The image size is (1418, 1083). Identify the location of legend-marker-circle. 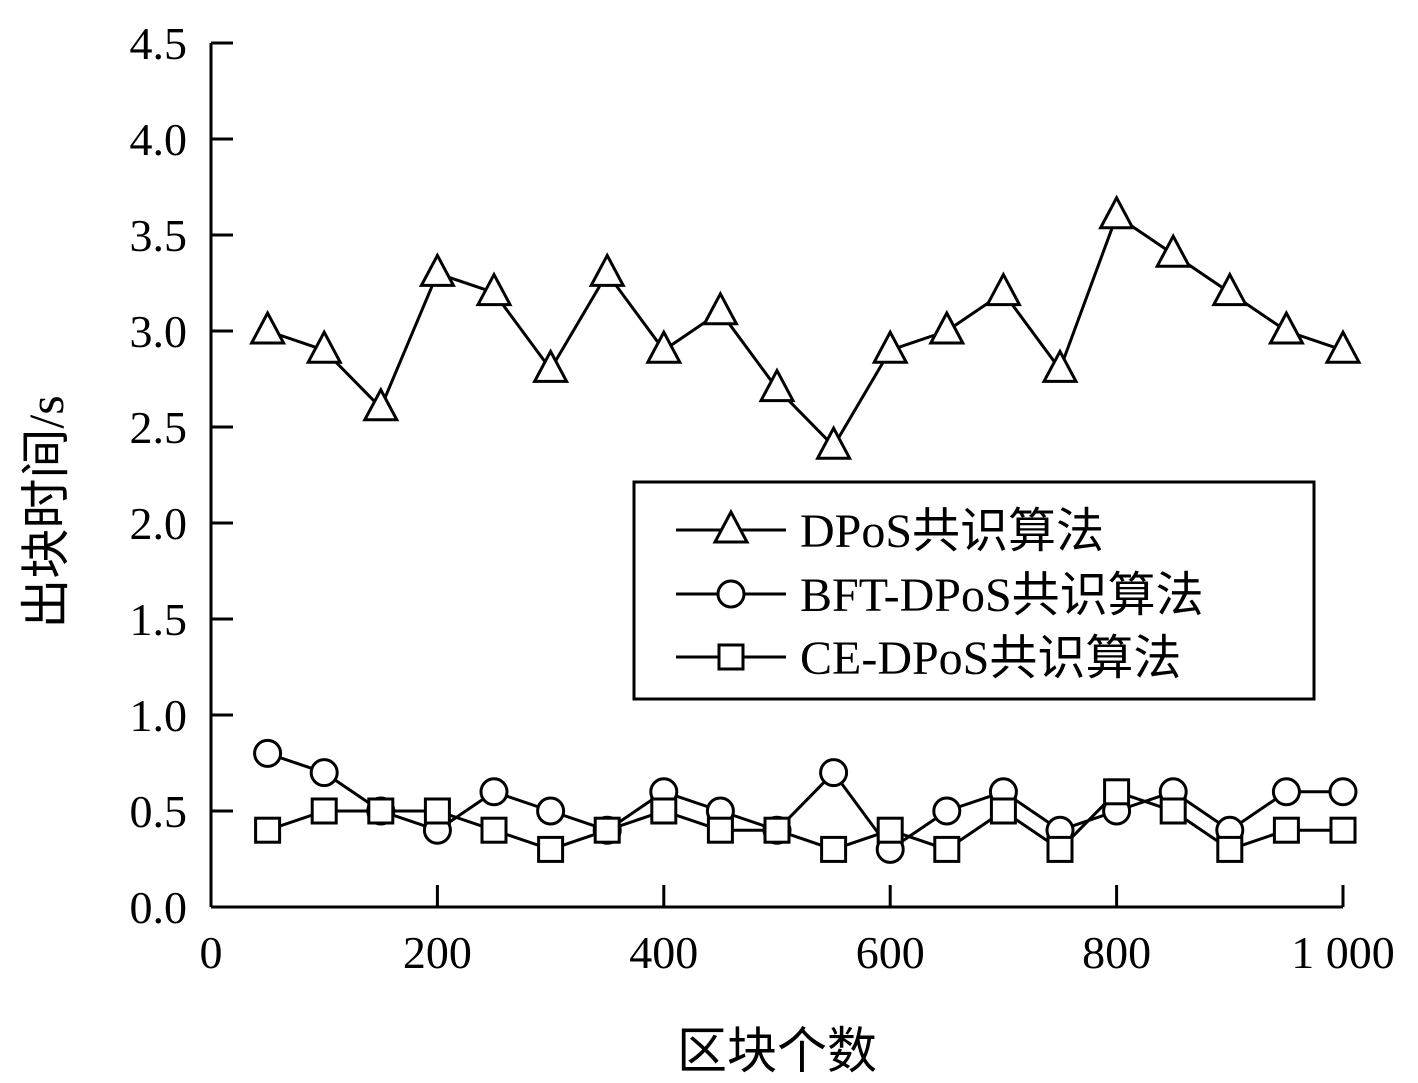
(731, 594).